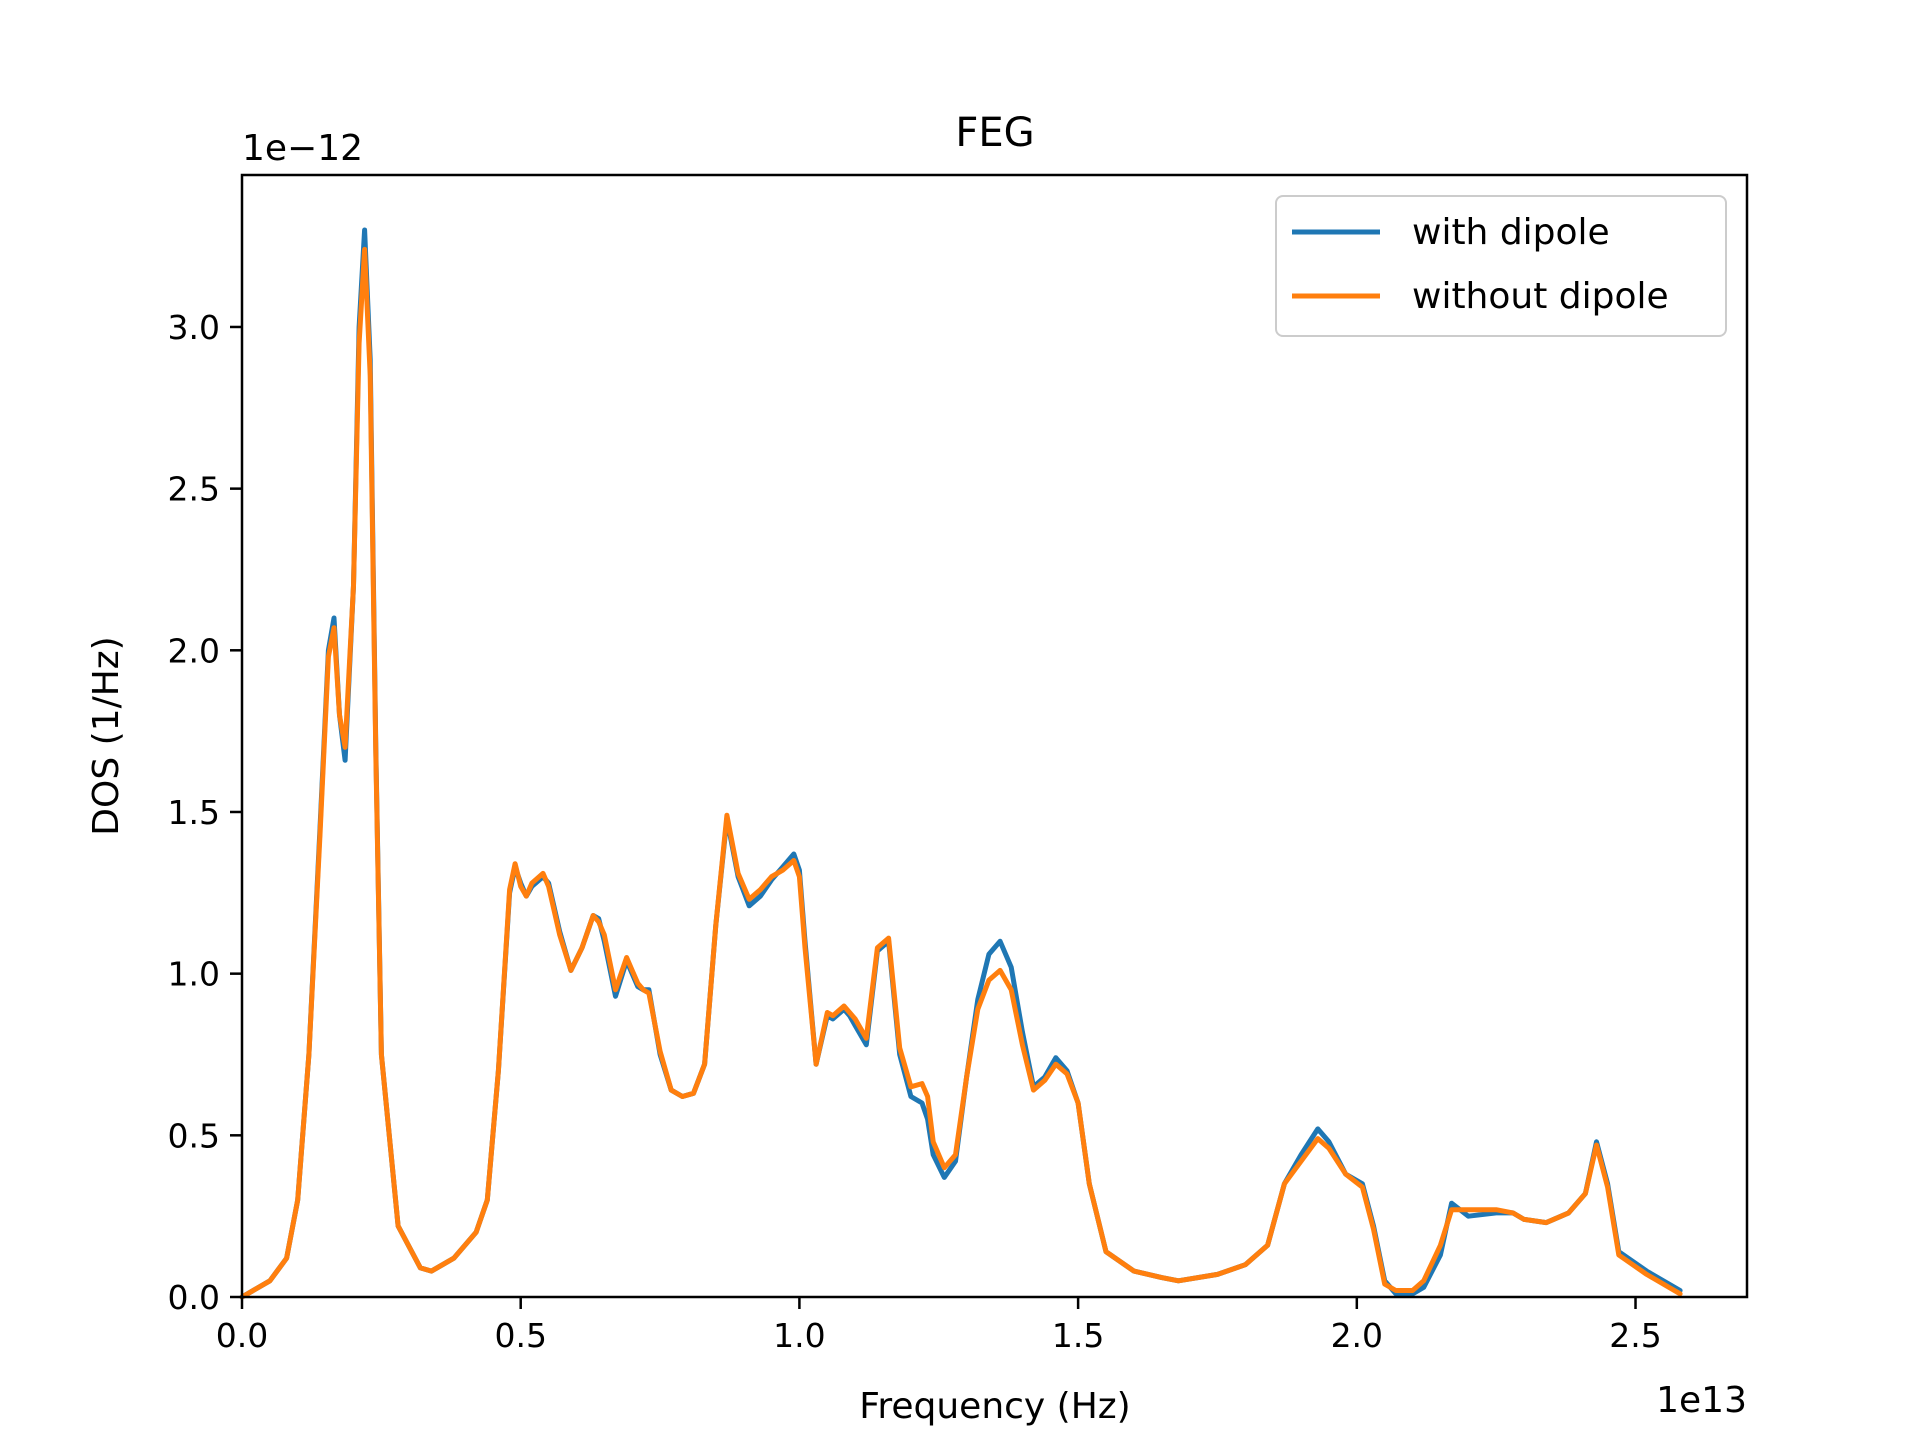 Image resolution: width=1920 pixels, height=1440 pixels. Describe the element at coordinates (194, 1297) in the screenshot. I see `y-tick-label: 0.0` at that location.